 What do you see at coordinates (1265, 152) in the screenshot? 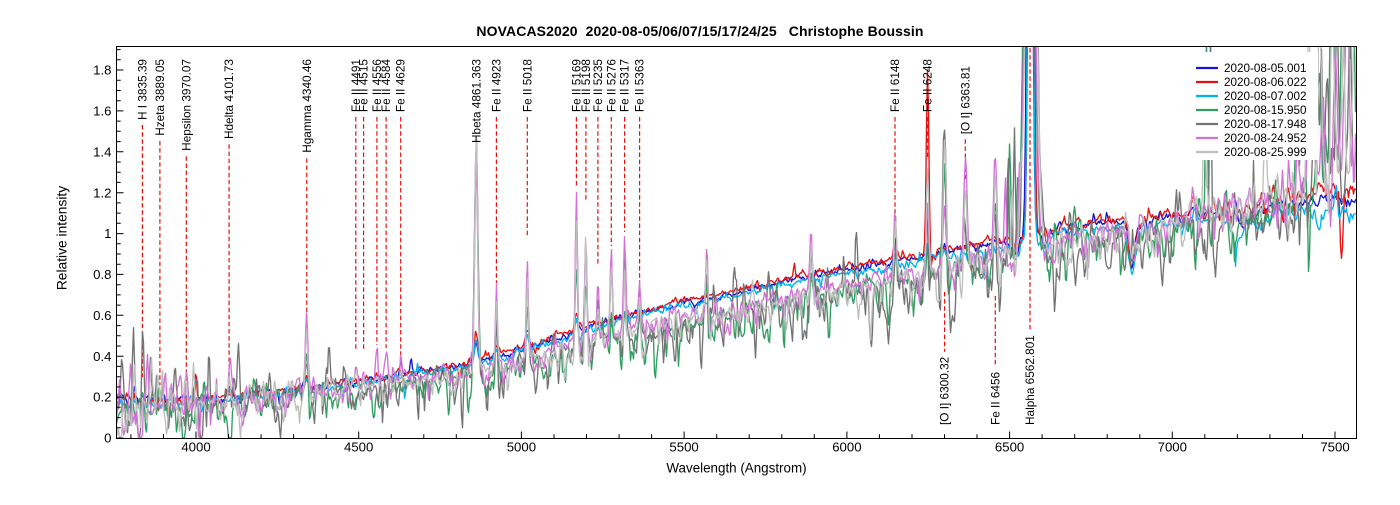
I see `svg-text: 2020-08-25.999` at bounding box center [1265, 152].